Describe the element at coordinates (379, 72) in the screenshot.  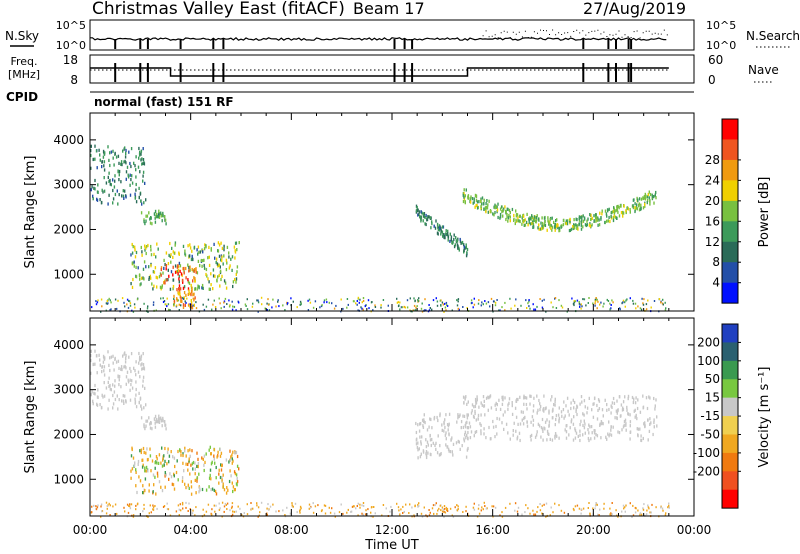
I see `freq-trace` at that location.